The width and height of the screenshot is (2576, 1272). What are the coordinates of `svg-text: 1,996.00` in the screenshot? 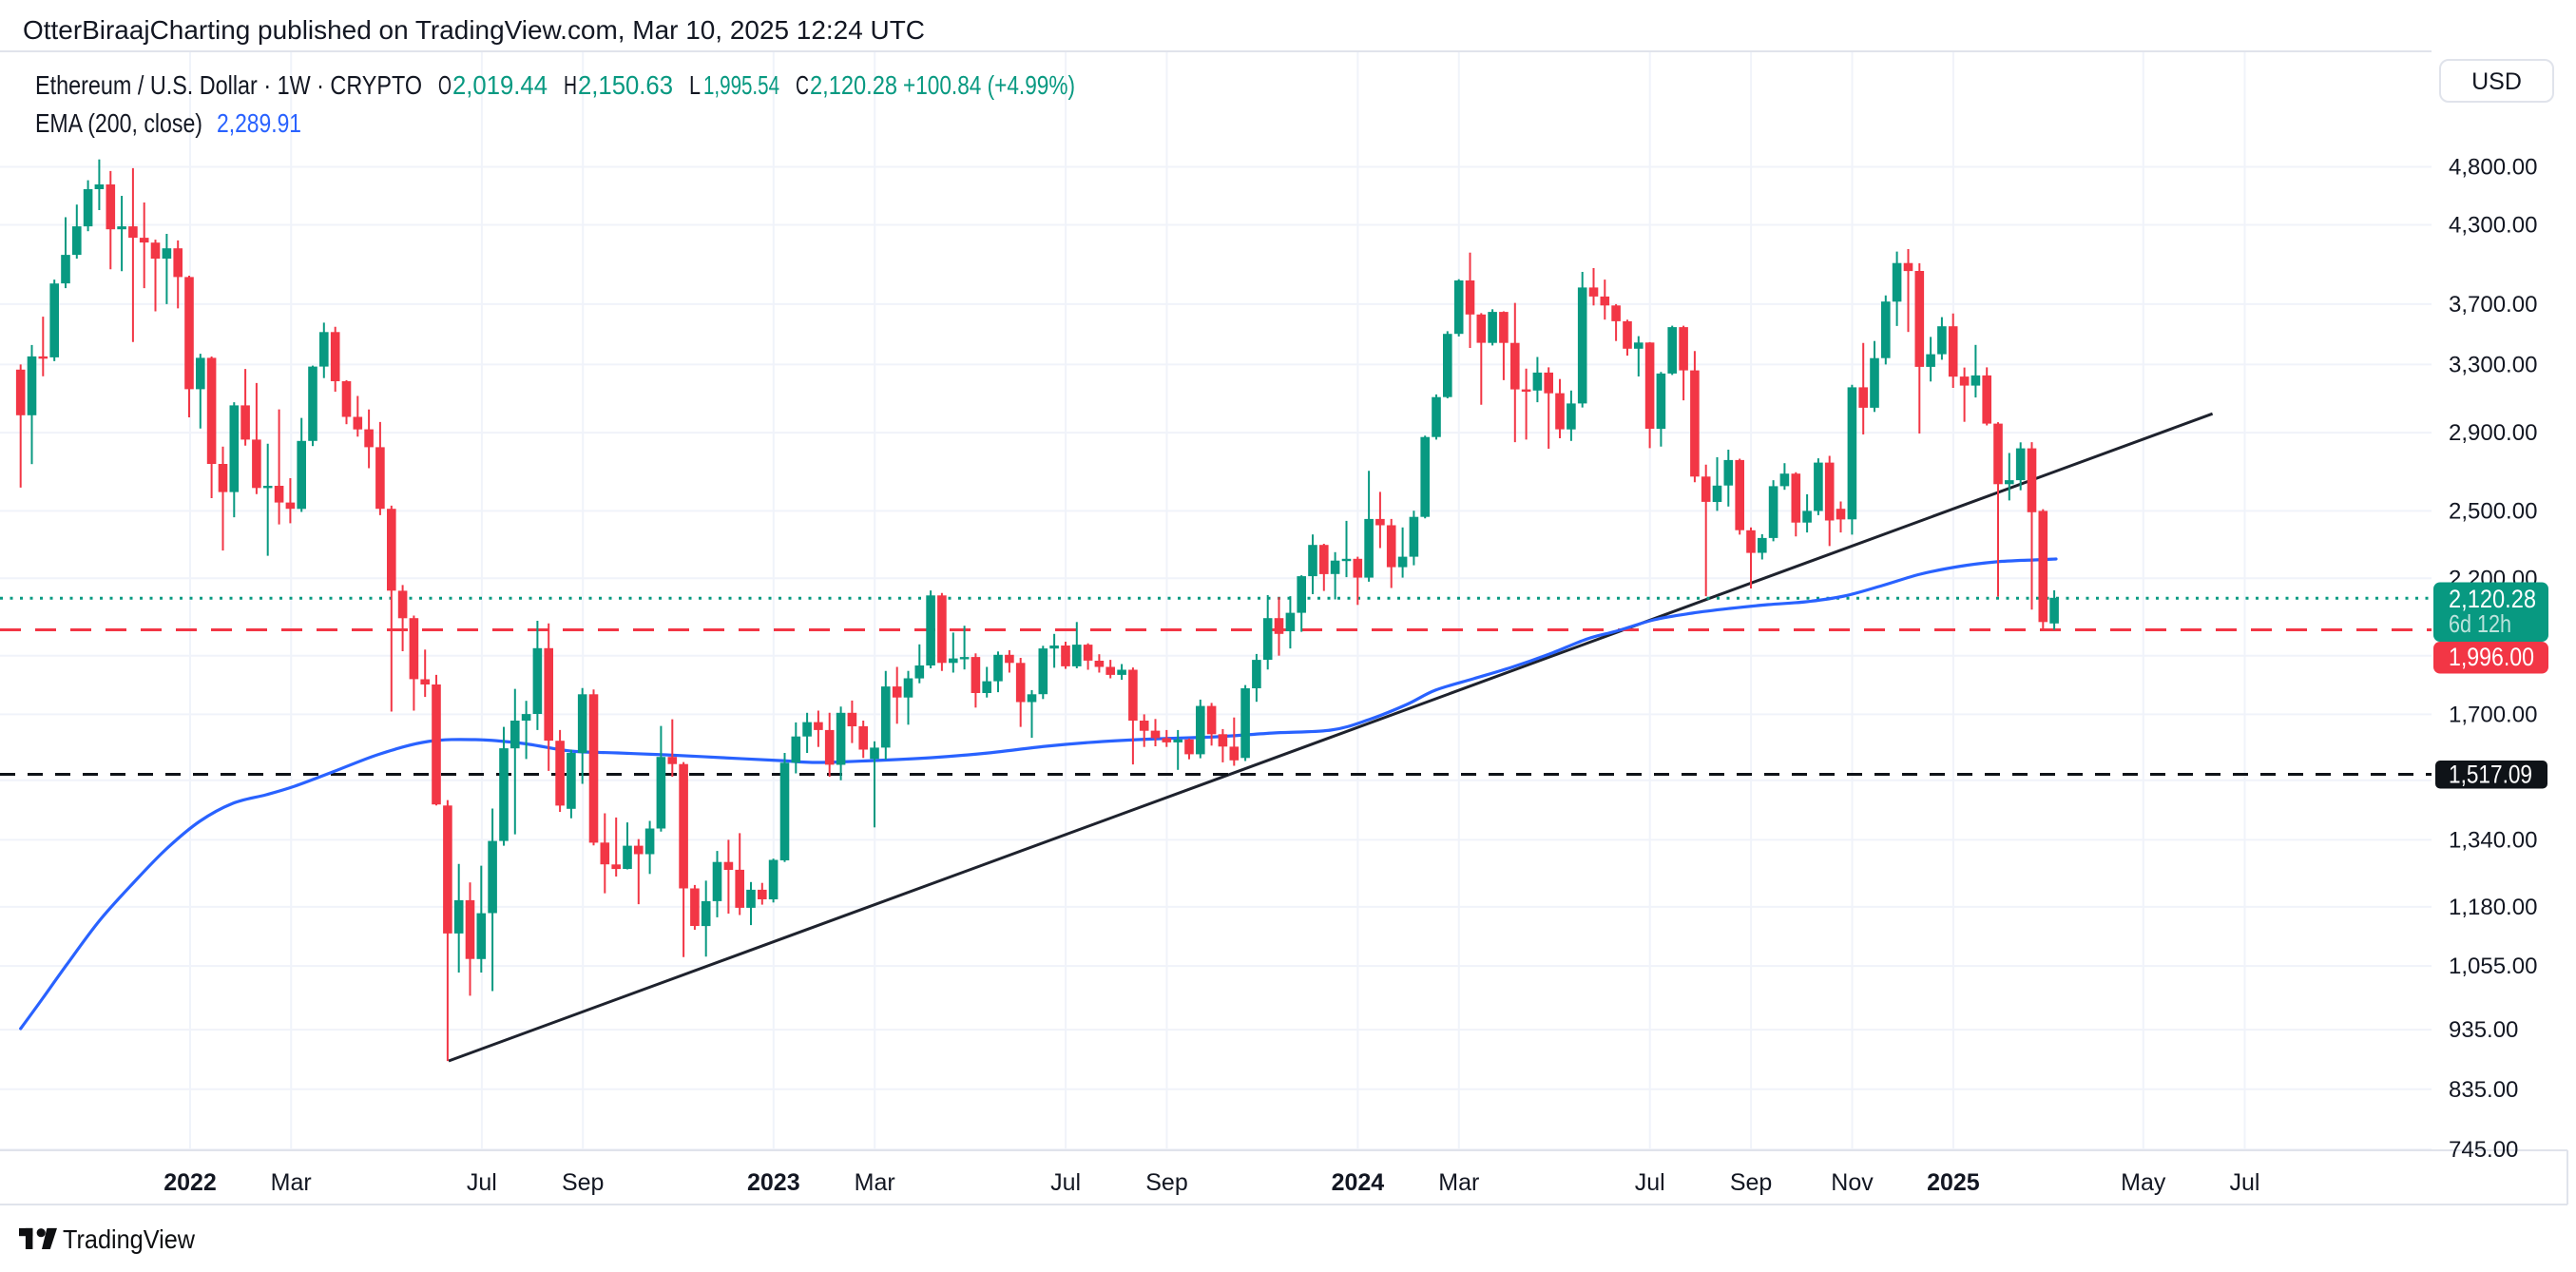 It's located at (2491, 657).